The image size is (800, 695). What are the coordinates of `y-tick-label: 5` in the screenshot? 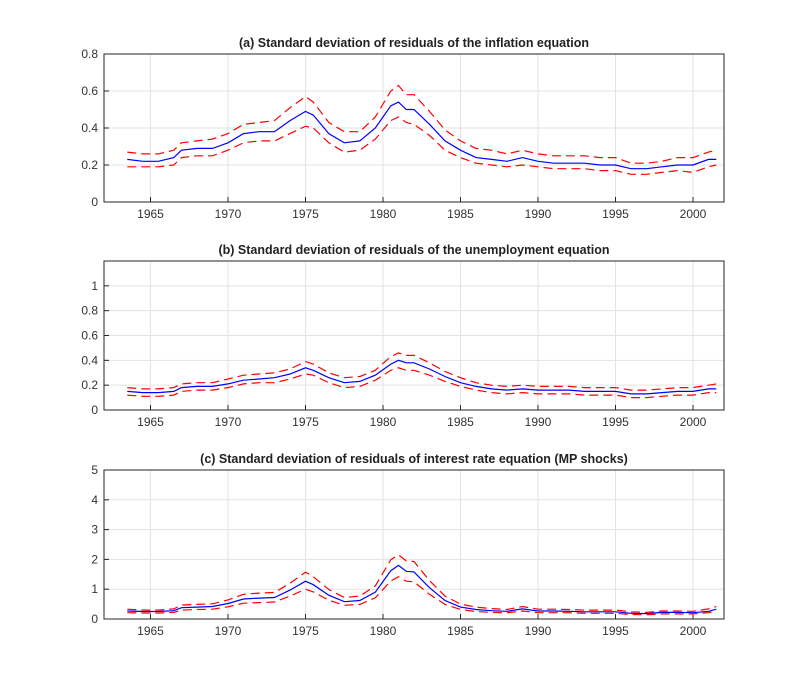 It's located at (94, 470).